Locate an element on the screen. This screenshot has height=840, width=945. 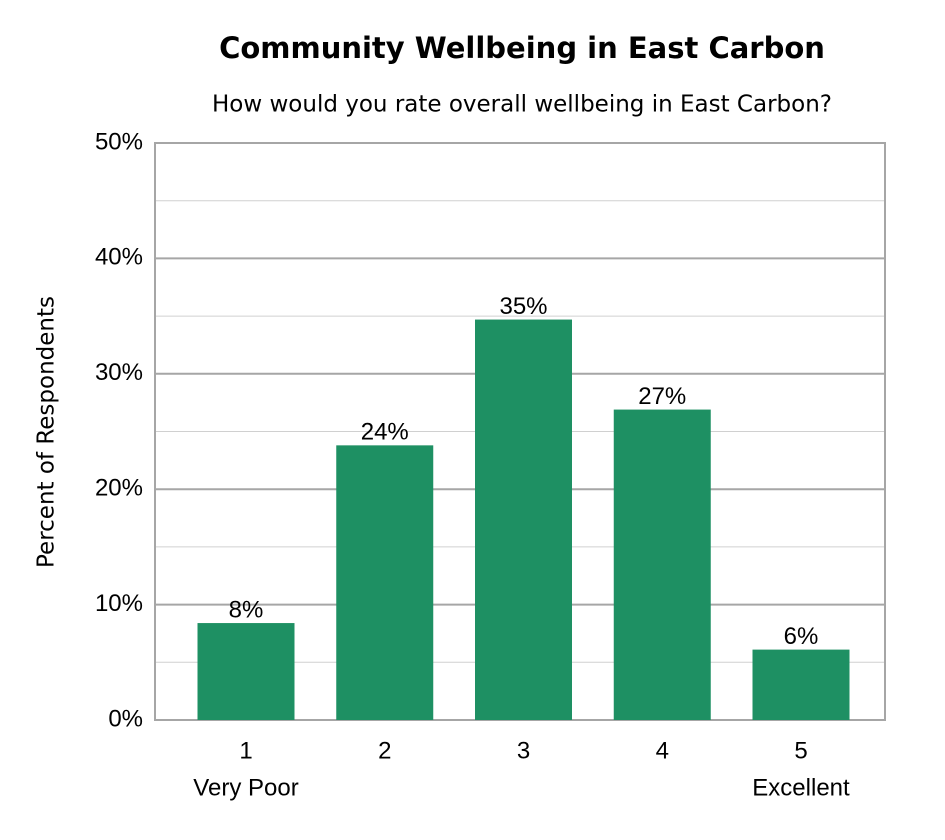
x-tick-label: 4 is located at coordinates (662, 750).